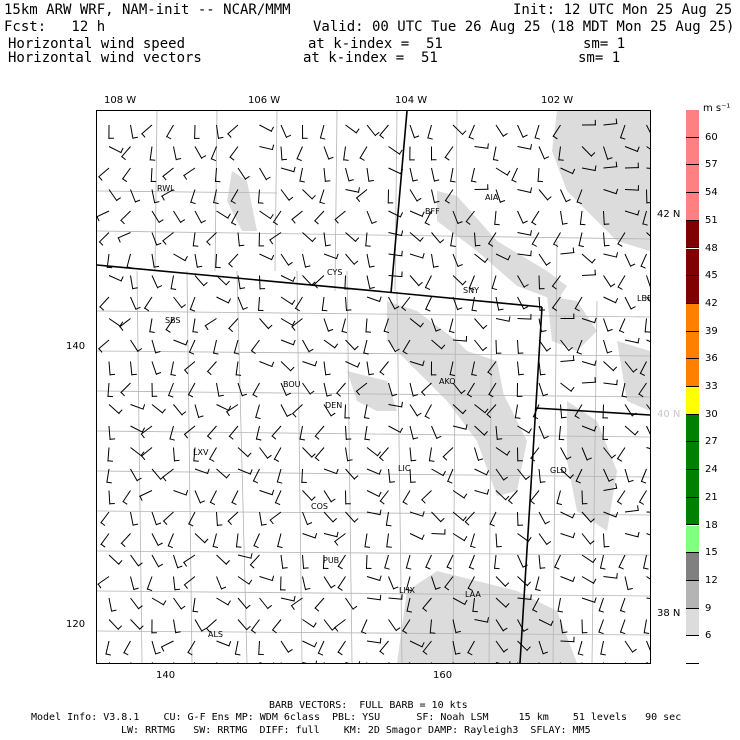 This screenshot has height=740, width=740. What do you see at coordinates (623, 10) in the screenshot?
I see `init-time: Init: 12 UTC Mon 25 Aug 25` at bounding box center [623, 10].